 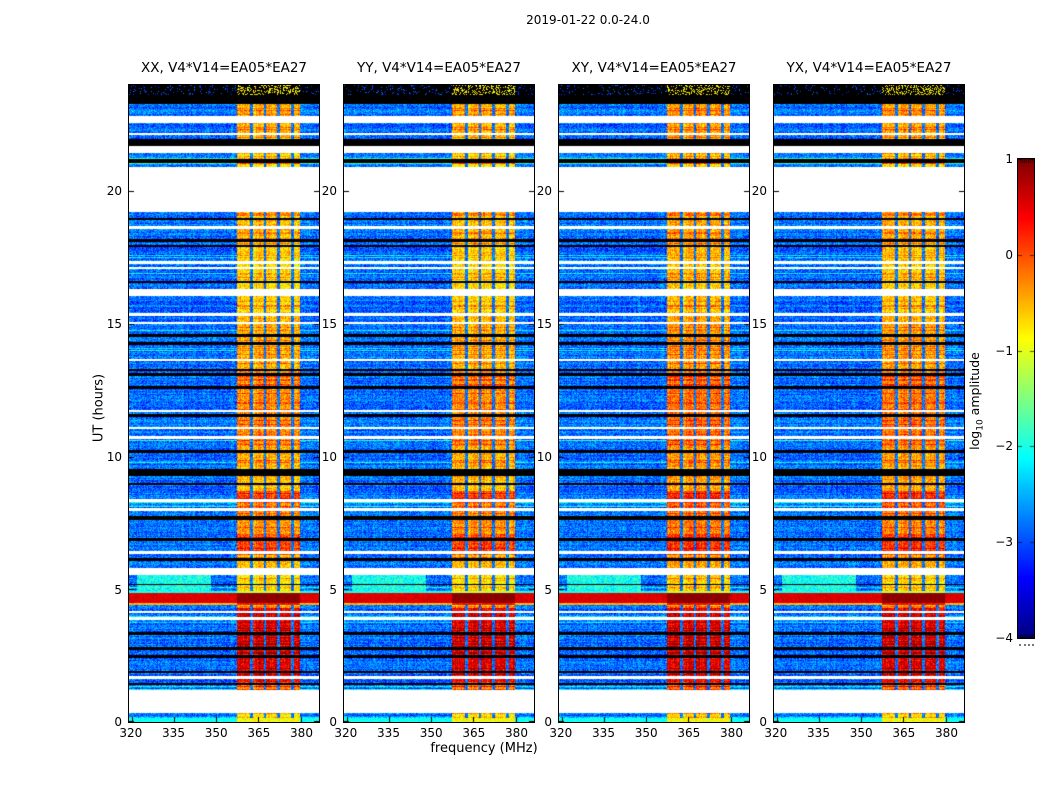 I want to click on figure-title: 2019-01-22 0.0-24.0, so click(x=588, y=20).